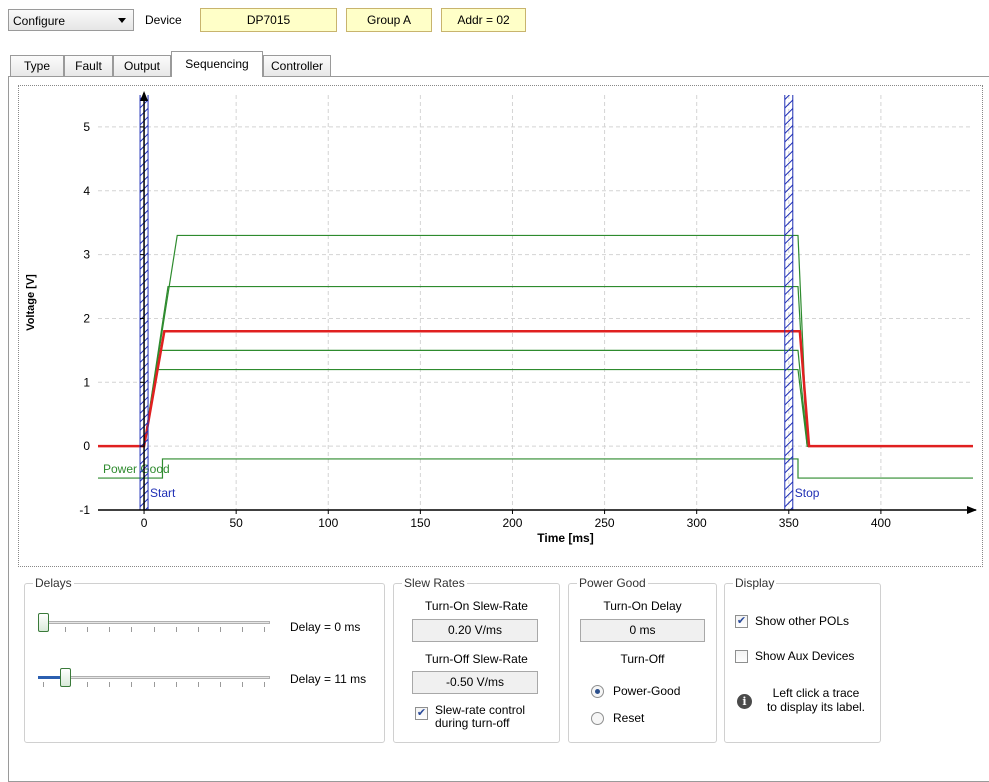 The image size is (989, 782). Describe the element at coordinates (755, 583) in the screenshot. I see `display-title: Display` at that location.